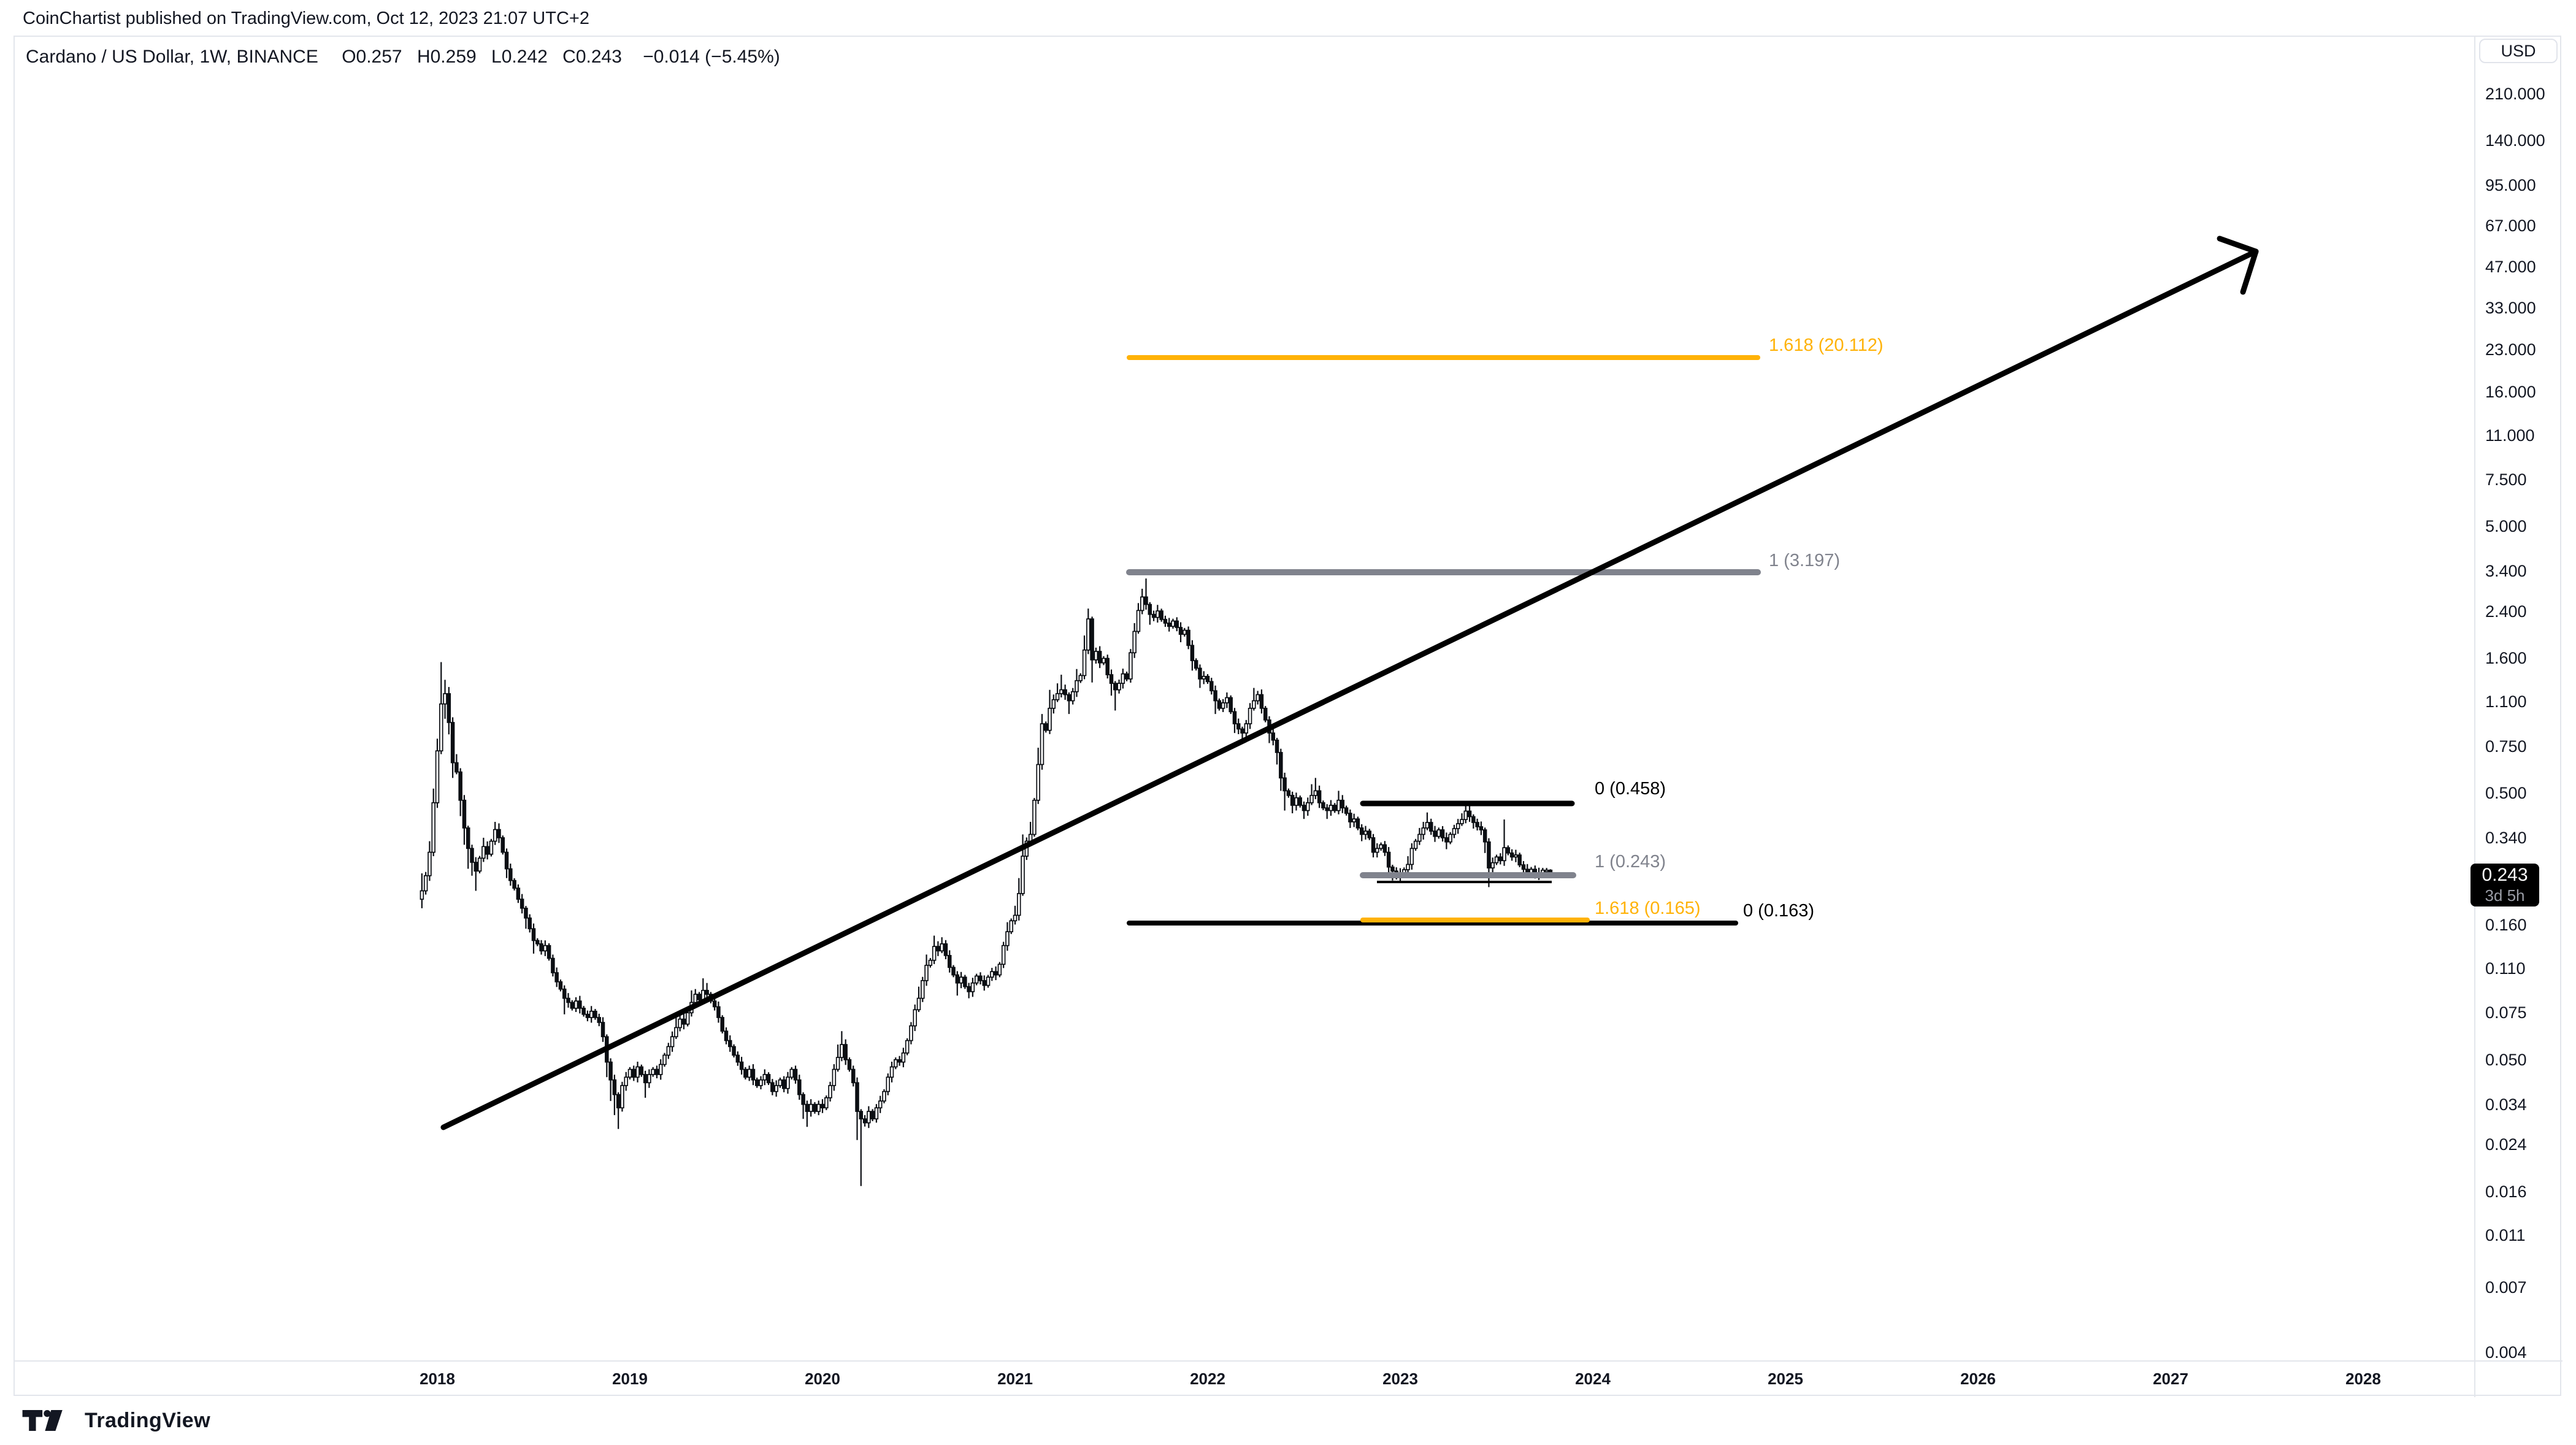 Image resolution: width=2576 pixels, height=1445 pixels. What do you see at coordinates (148, 1420) in the screenshot?
I see `tradingview-logo-text: TradingView` at bounding box center [148, 1420].